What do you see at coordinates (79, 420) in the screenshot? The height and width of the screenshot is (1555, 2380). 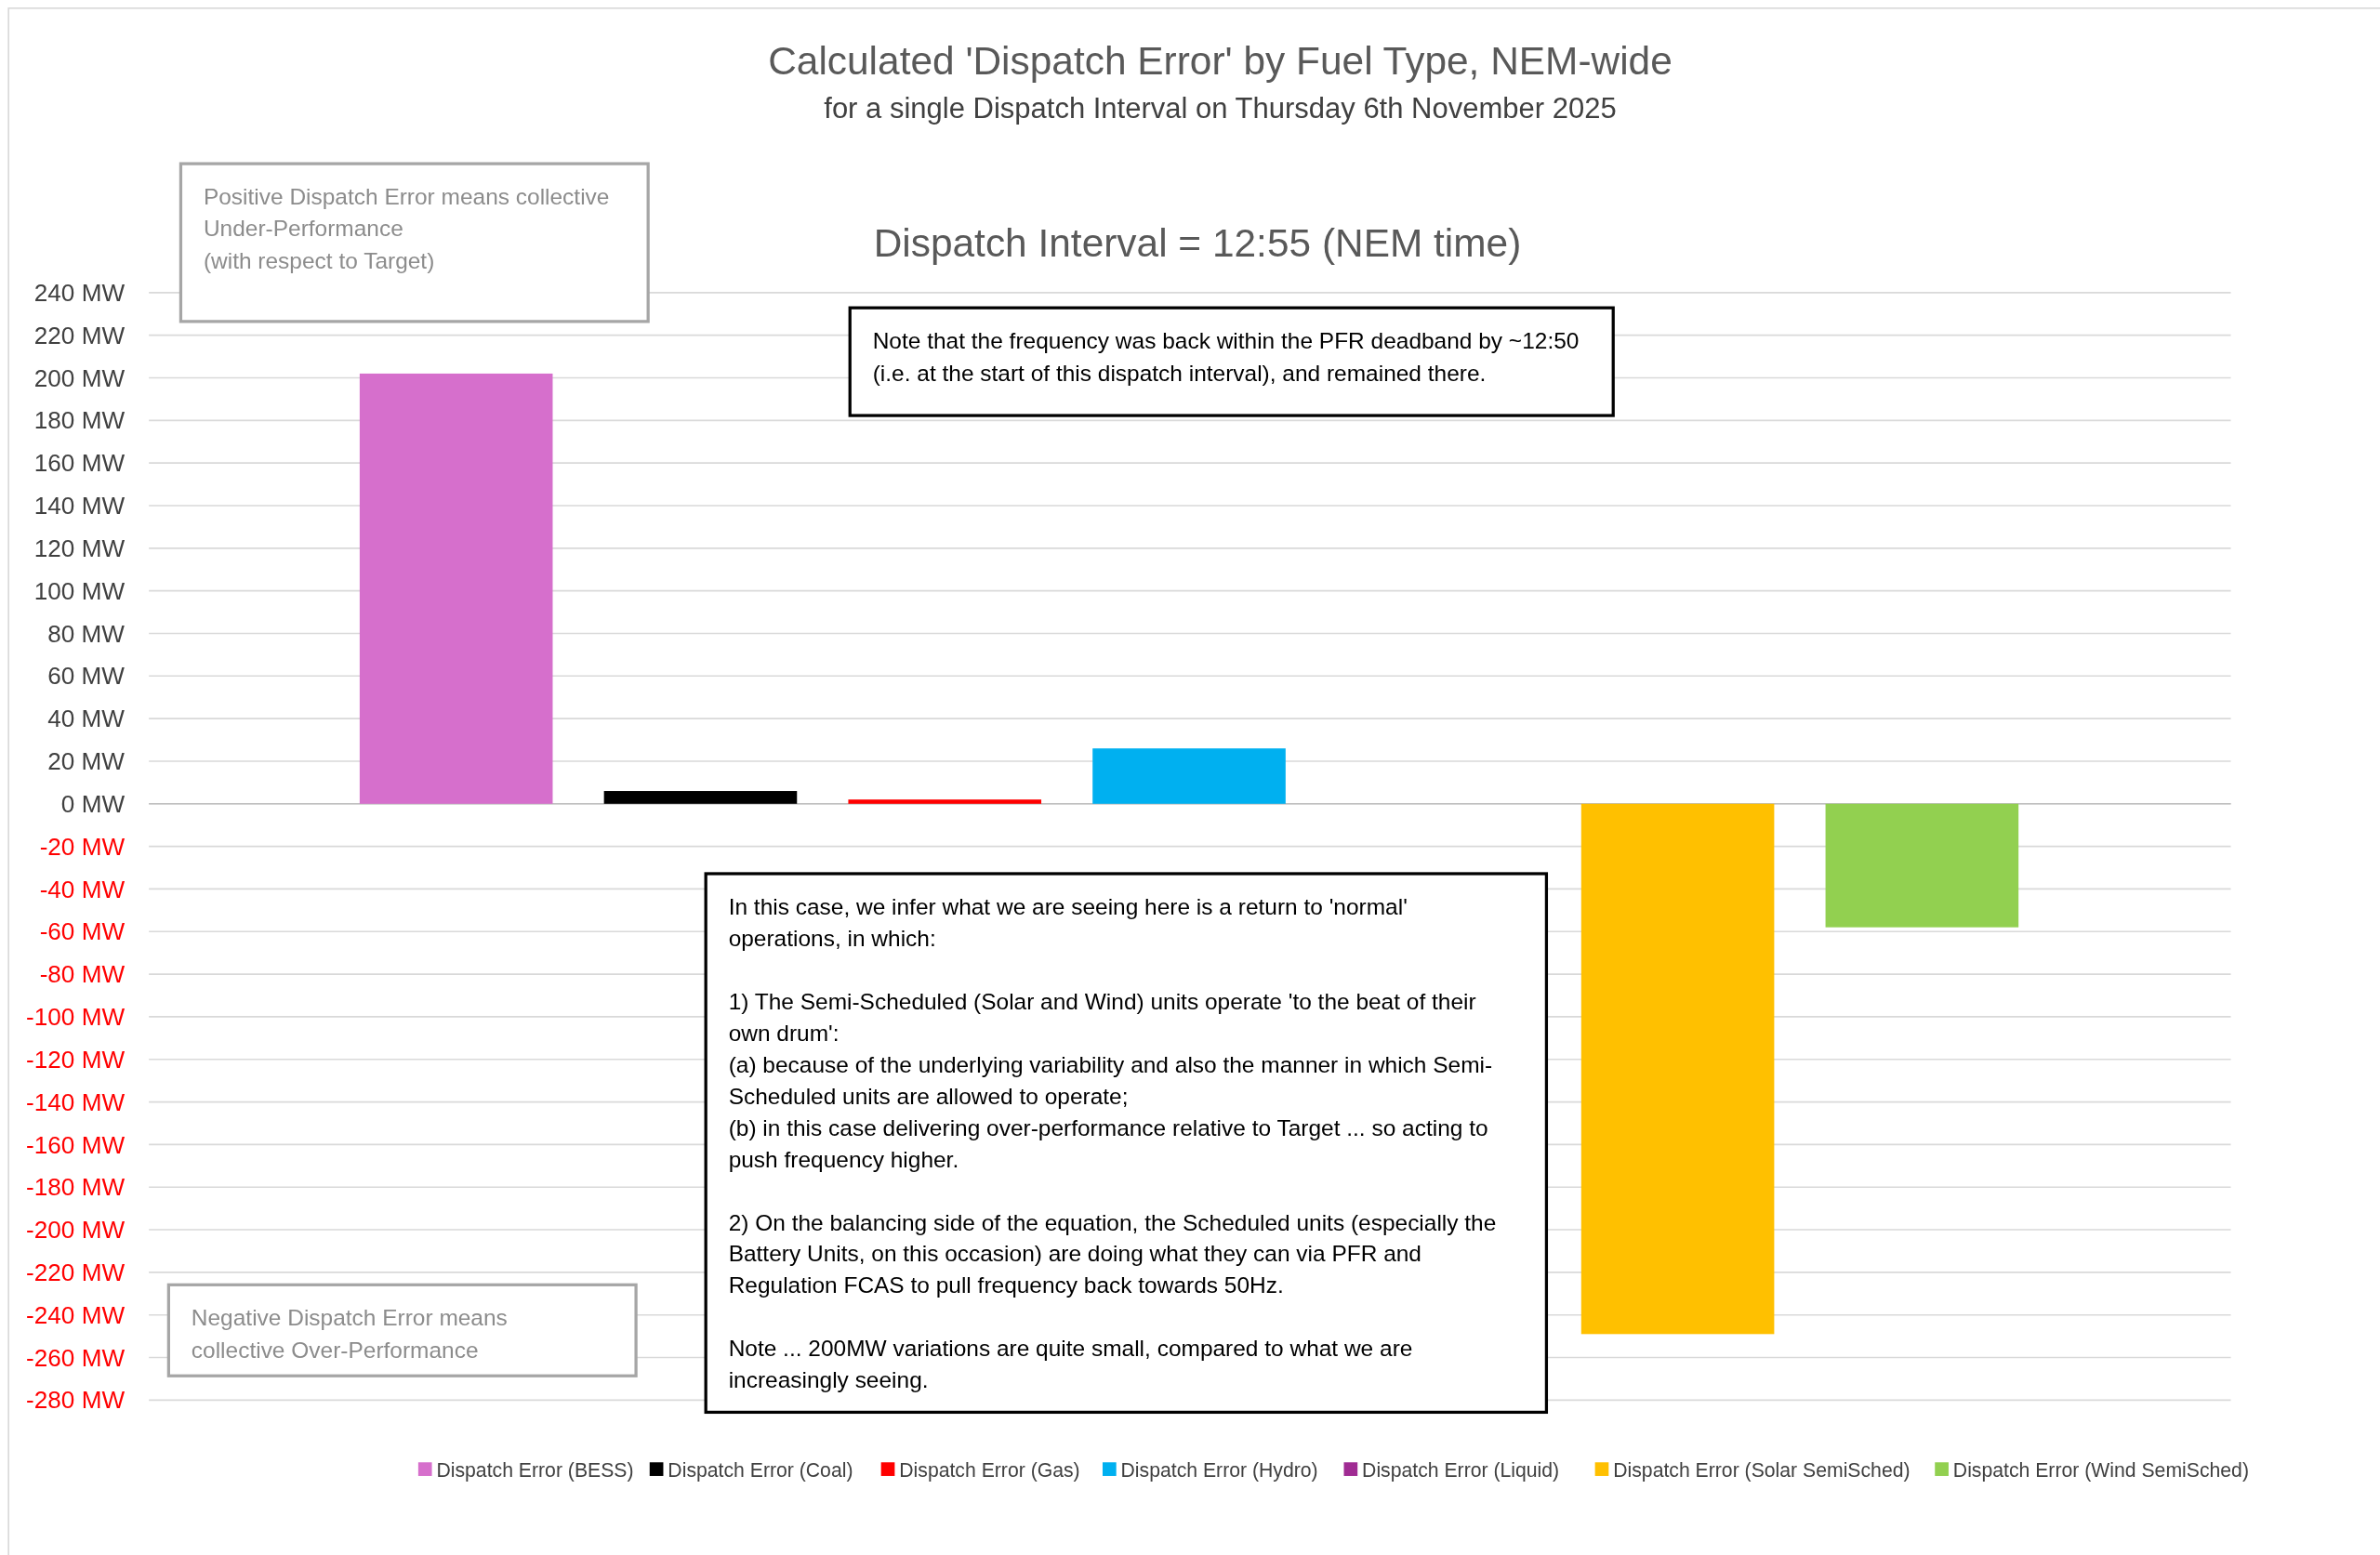 I see `y-tick-label: 180 MW` at bounding box center [79, 420].